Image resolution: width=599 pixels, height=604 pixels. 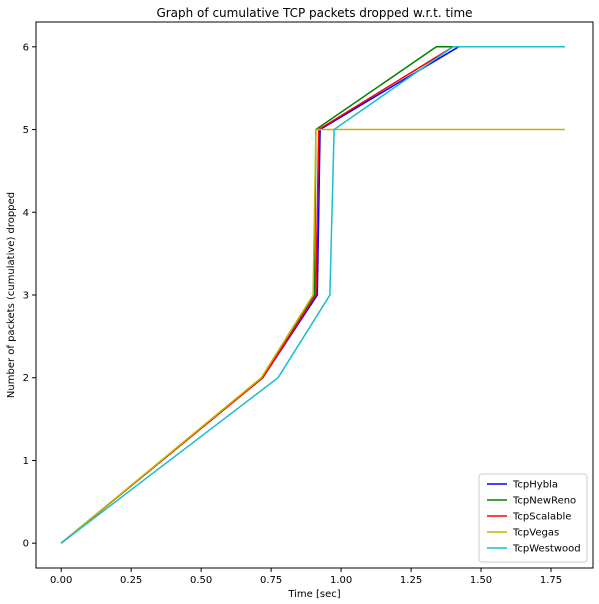 I want to click on x-tick-label: 0.25, so click(x=131, y=580).